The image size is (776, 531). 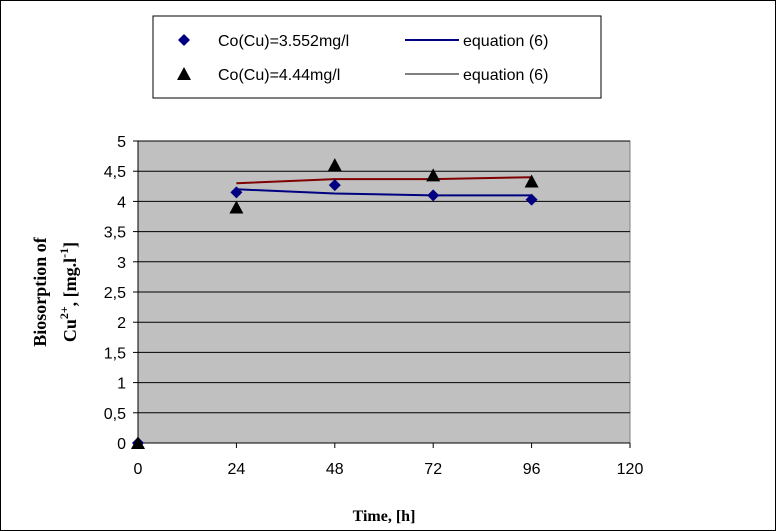 What do you see at coordinates (505, 41) in the screenshot?
I see `legend-label-fit-1: equation (6)` at bounding box center [505, 41].